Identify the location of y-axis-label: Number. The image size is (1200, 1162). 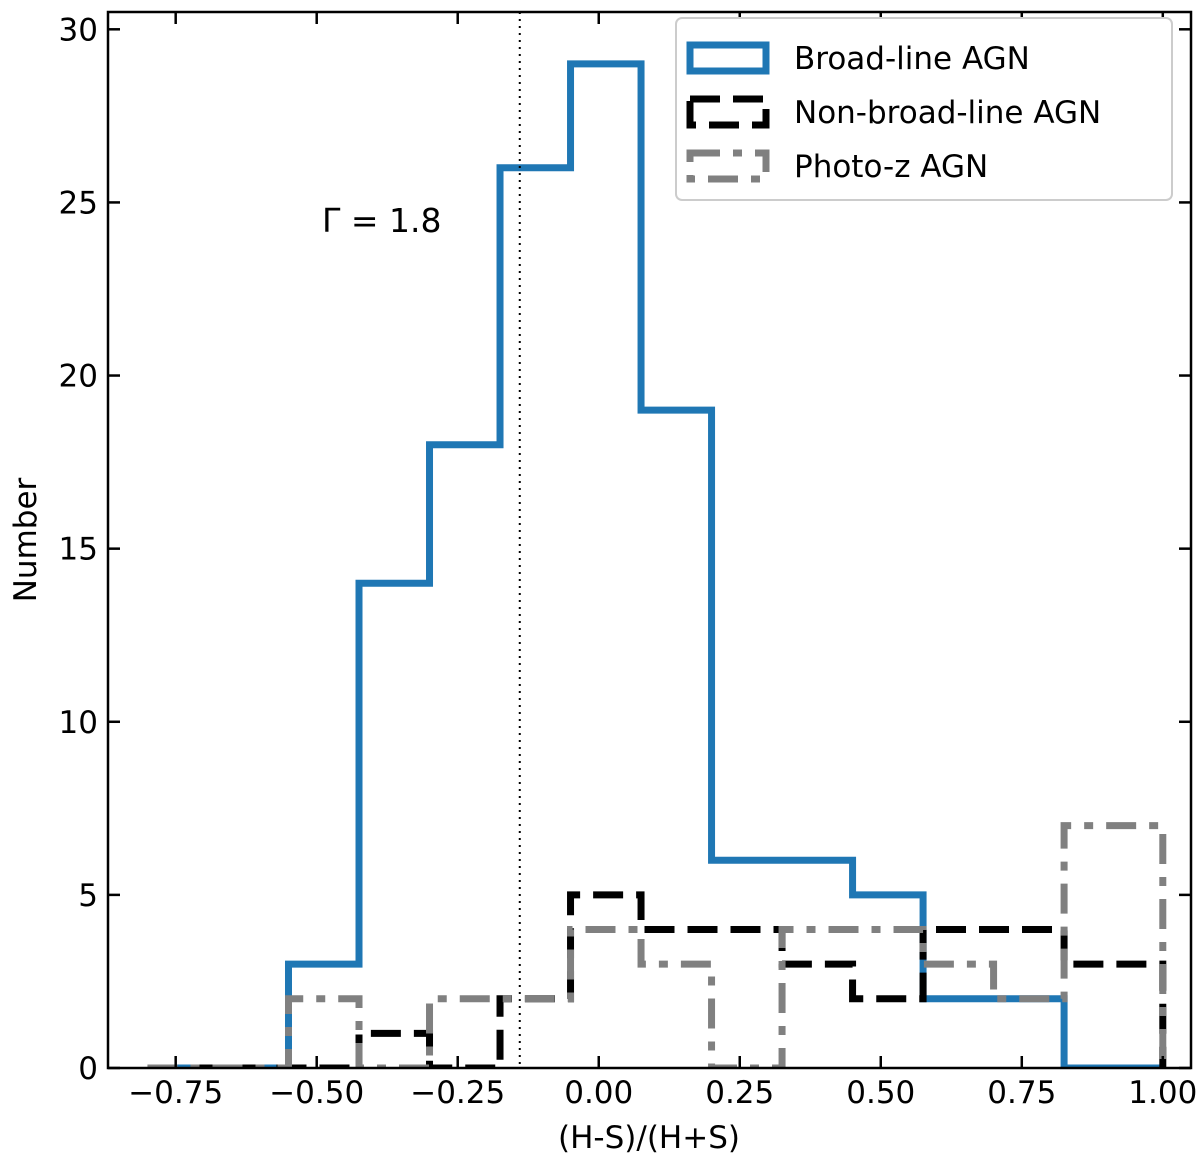
(26, 539).